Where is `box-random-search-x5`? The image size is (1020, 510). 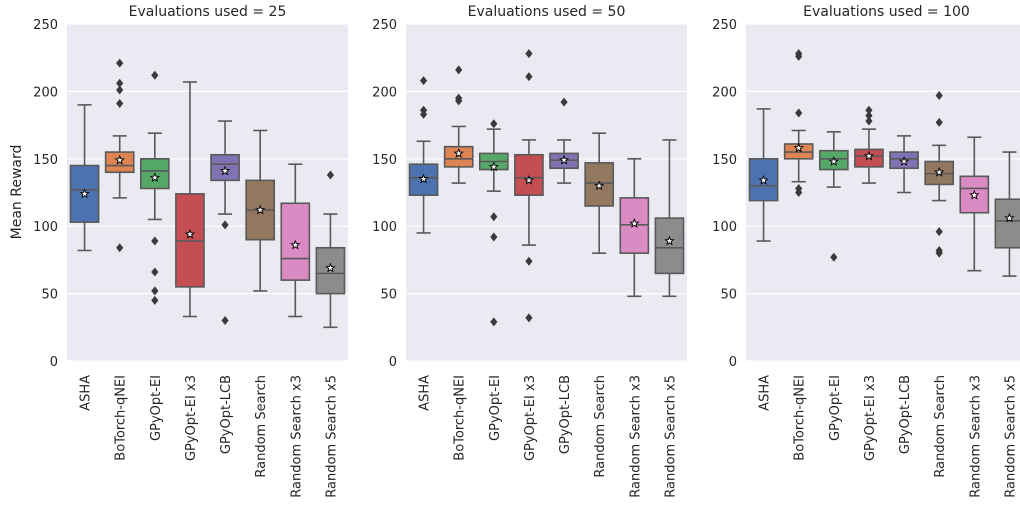
box-random-search-x5 is located at coordinates (1007, 214).